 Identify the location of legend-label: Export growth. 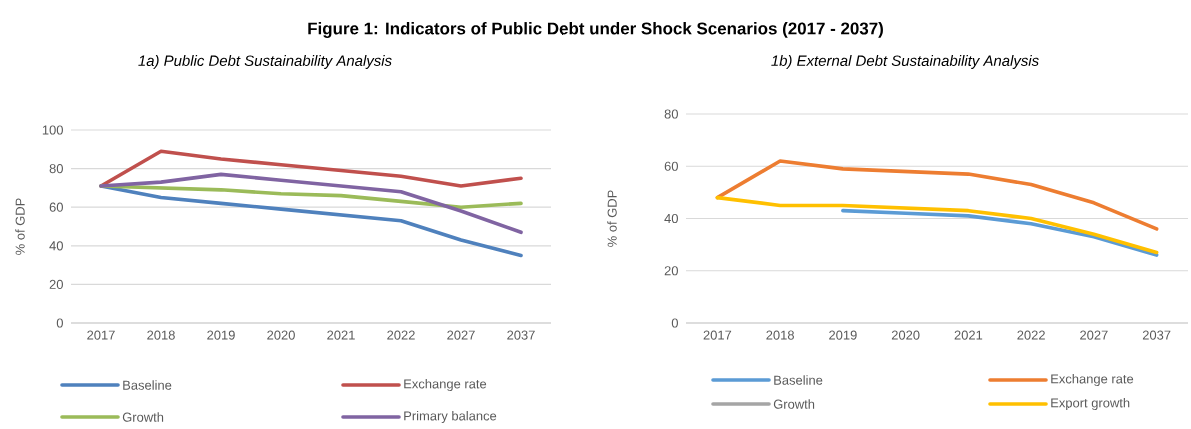
(1090, 404).